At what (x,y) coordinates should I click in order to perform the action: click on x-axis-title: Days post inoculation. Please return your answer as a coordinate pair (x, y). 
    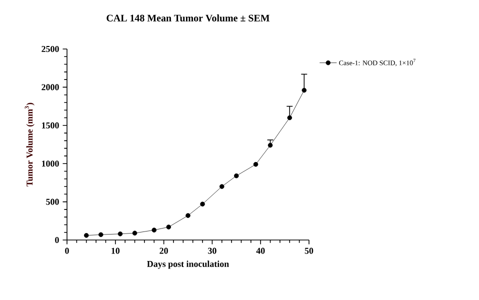
    Looking at the image, I should click on (188, 264).